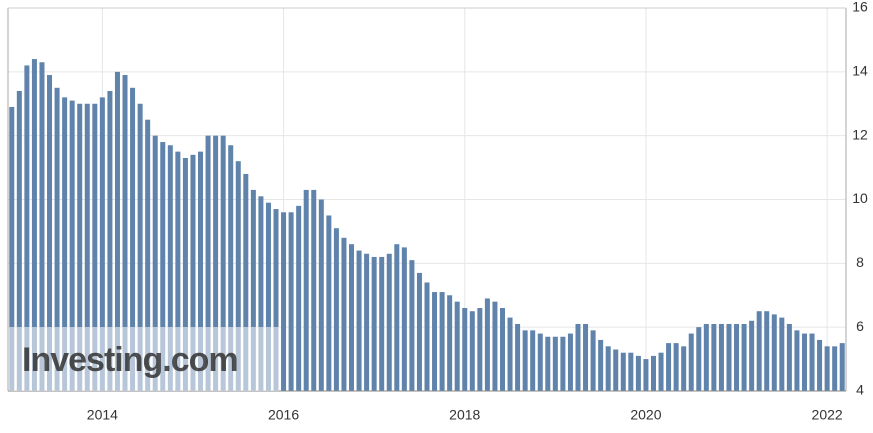  I want to click on watermark-box, so click(144, 359).